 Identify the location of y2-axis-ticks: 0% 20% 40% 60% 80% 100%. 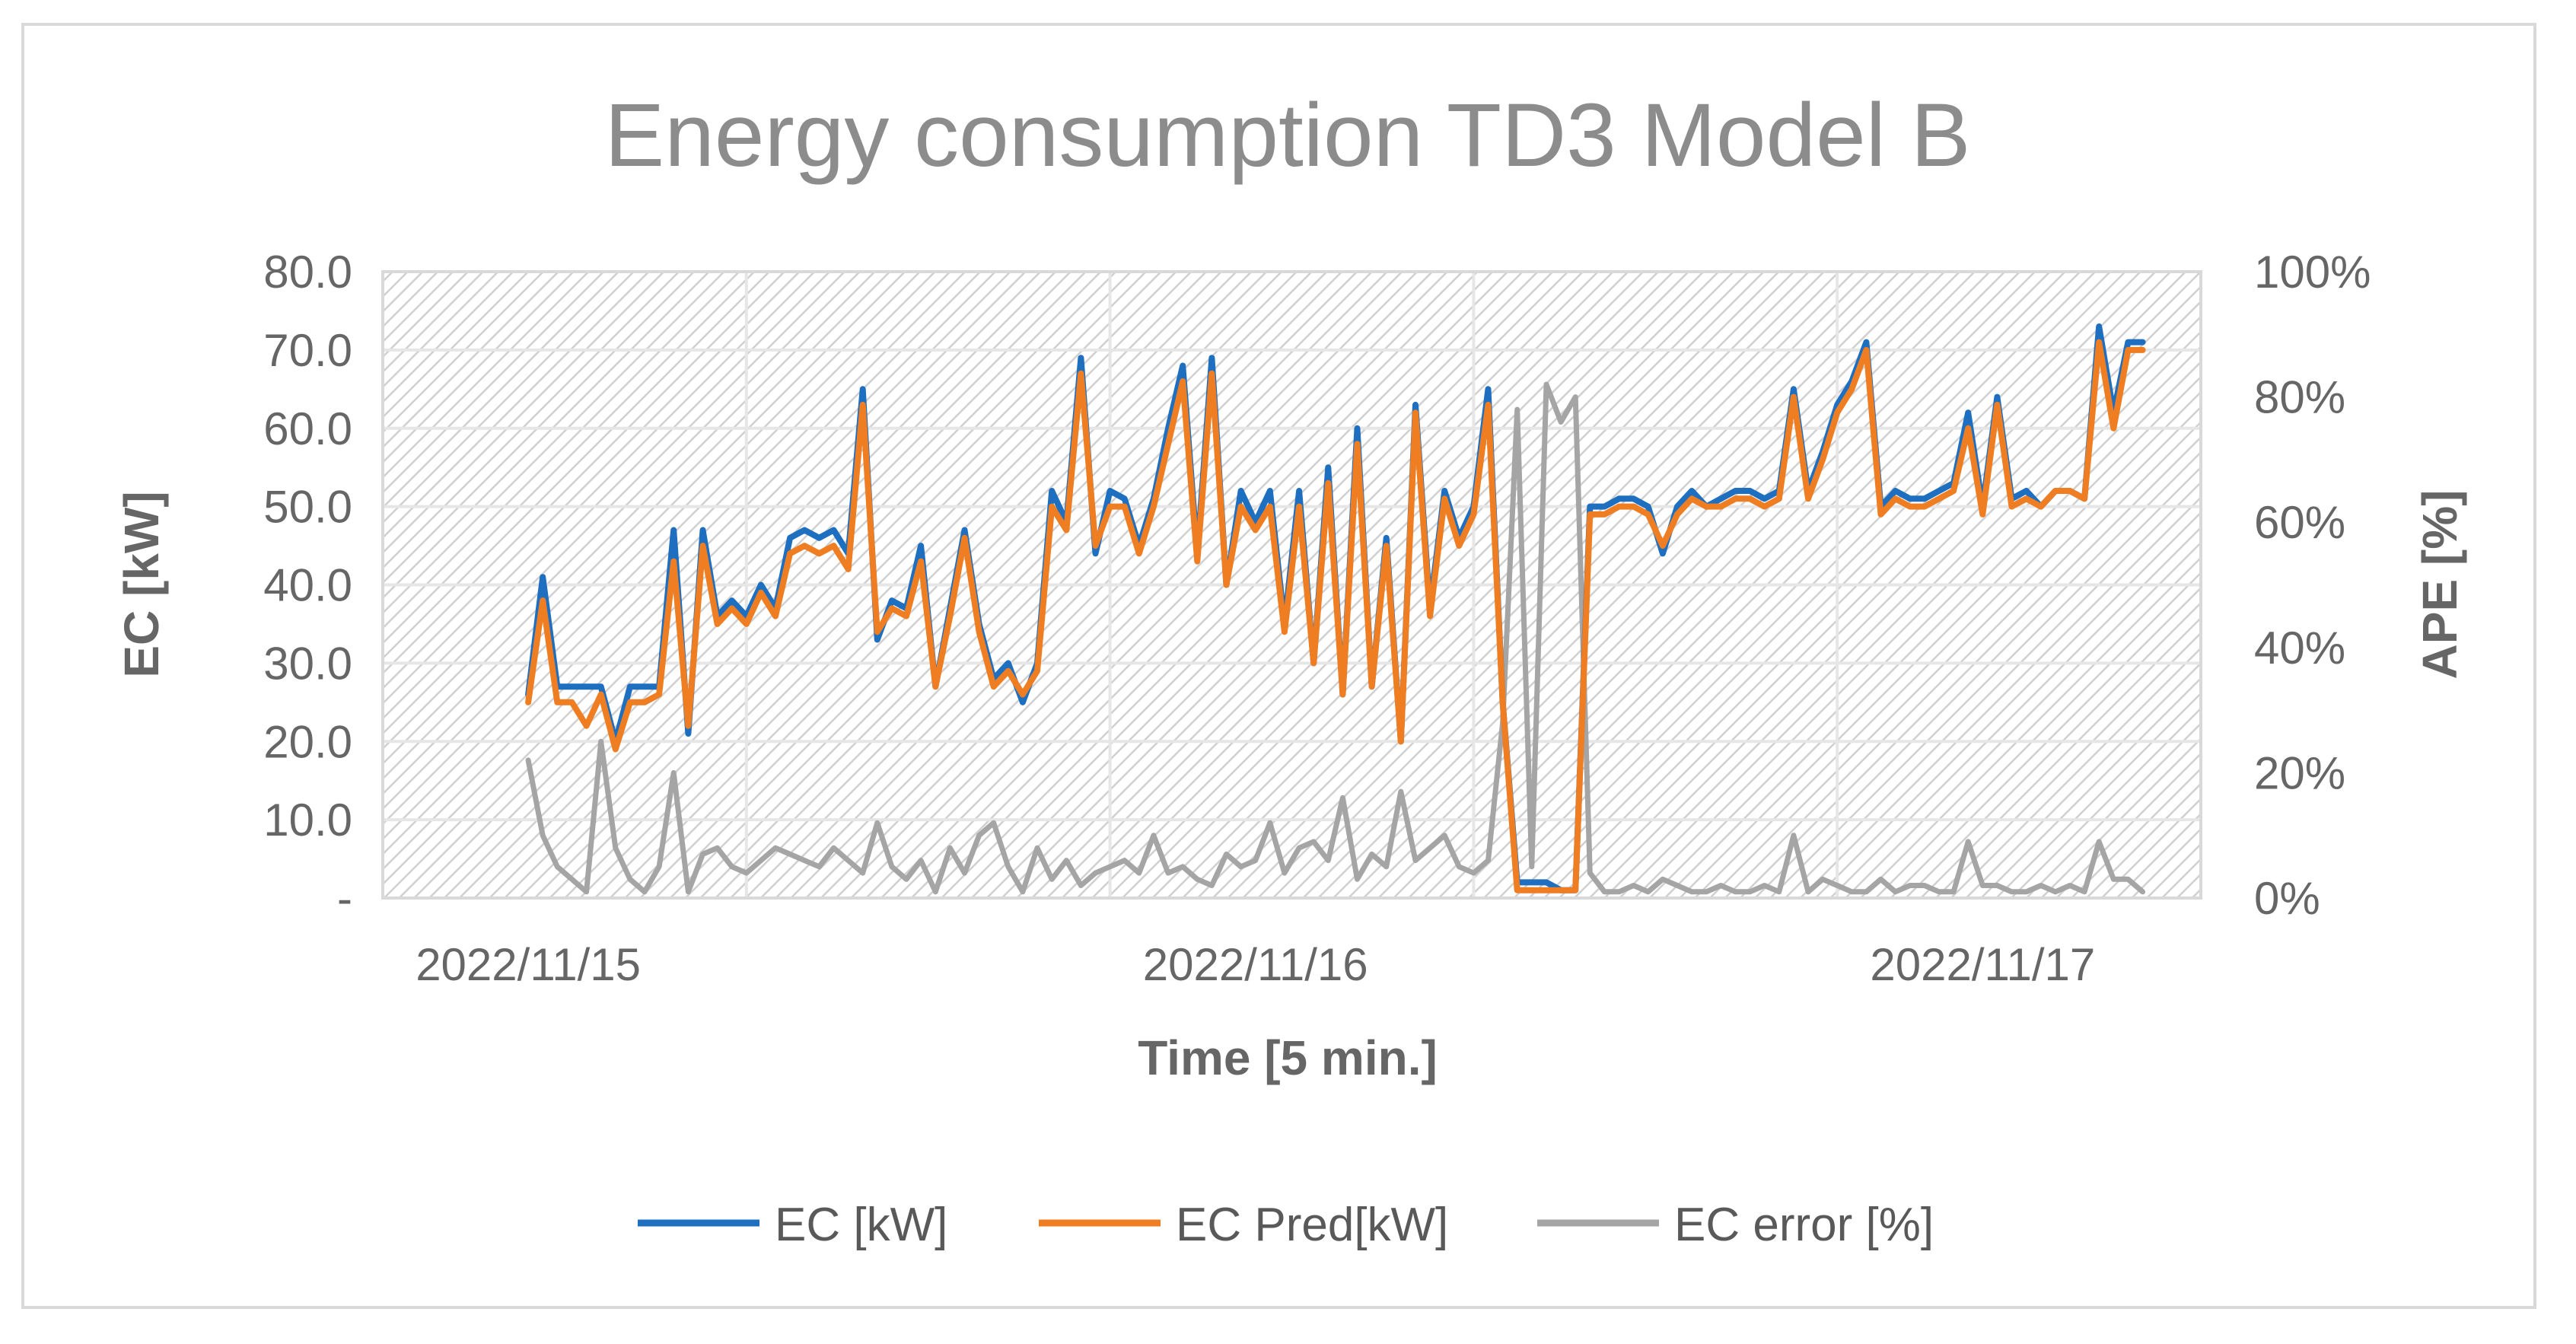
(2312, 585).